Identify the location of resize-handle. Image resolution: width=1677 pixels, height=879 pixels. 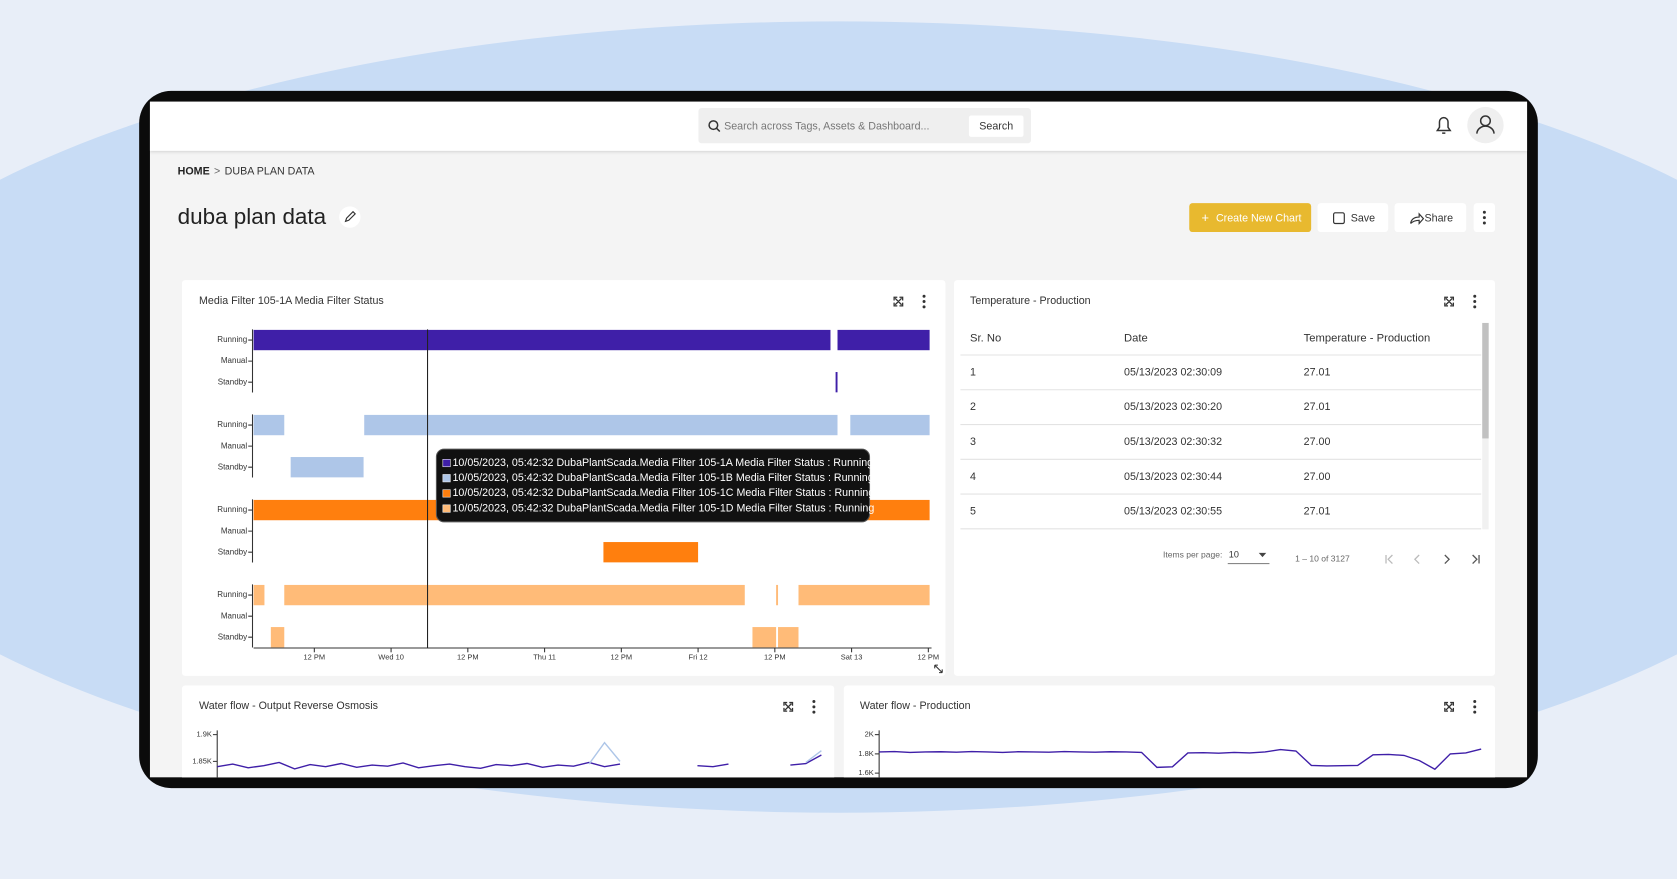
(938, 669).